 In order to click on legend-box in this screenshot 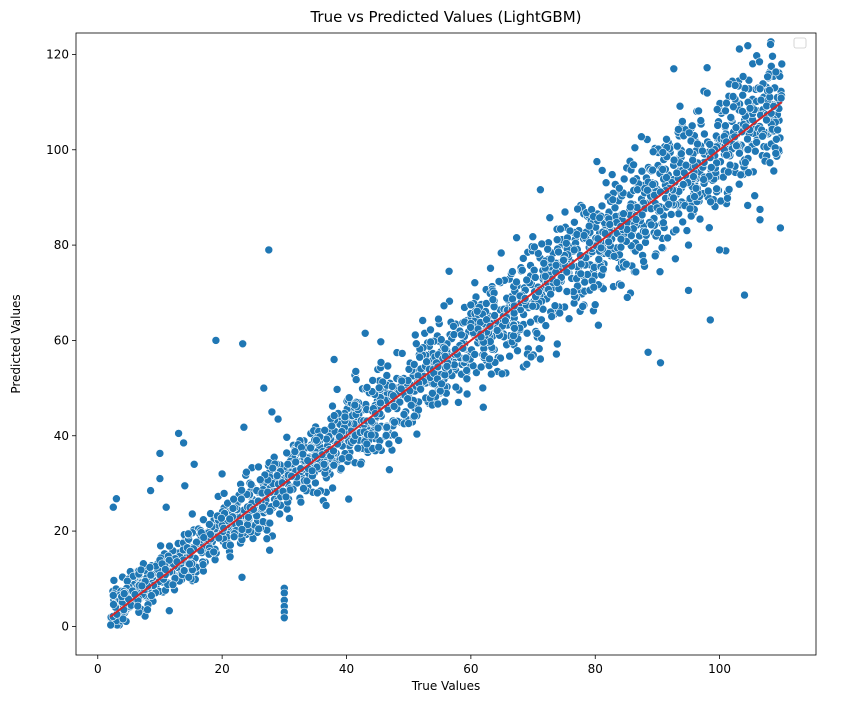, I will do `click(800, 43)`.